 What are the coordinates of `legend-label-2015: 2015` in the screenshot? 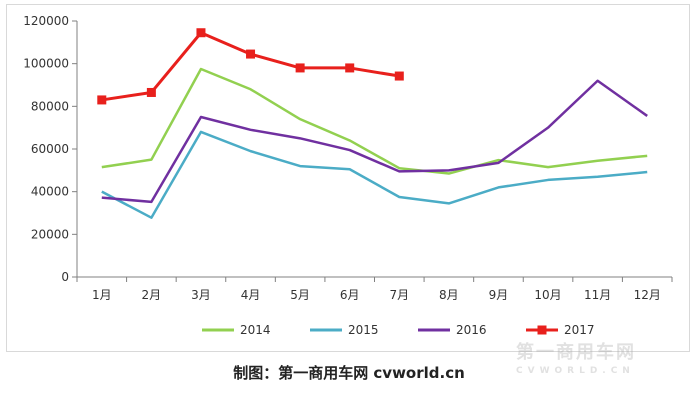 It's located at (363, 330).